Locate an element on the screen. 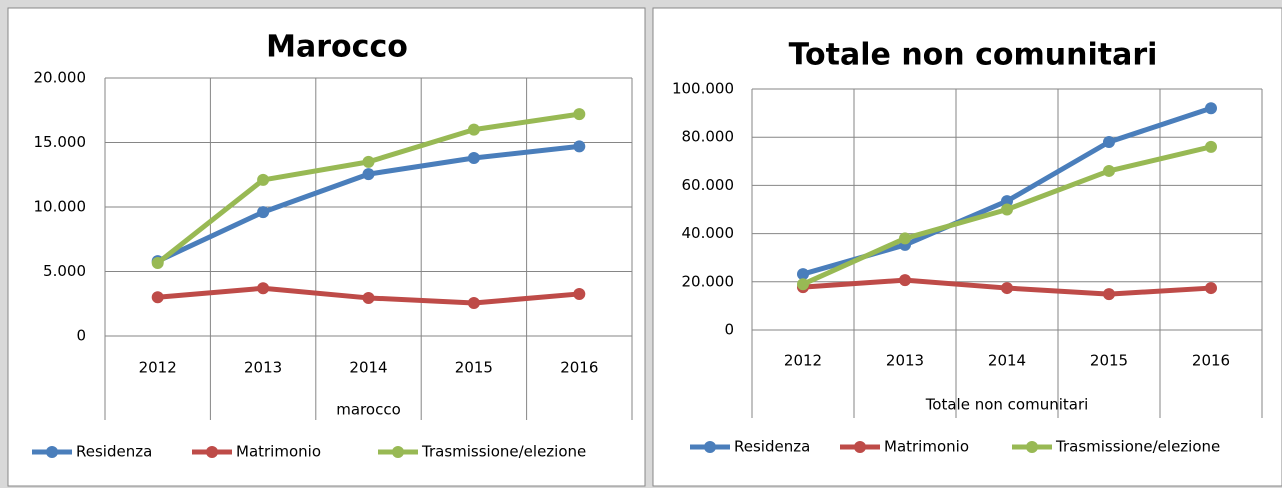 Image resolution: width=1282 pixels, height=488 pixels. y-tick-label: 15.000 is located at coordinates (60, 142).